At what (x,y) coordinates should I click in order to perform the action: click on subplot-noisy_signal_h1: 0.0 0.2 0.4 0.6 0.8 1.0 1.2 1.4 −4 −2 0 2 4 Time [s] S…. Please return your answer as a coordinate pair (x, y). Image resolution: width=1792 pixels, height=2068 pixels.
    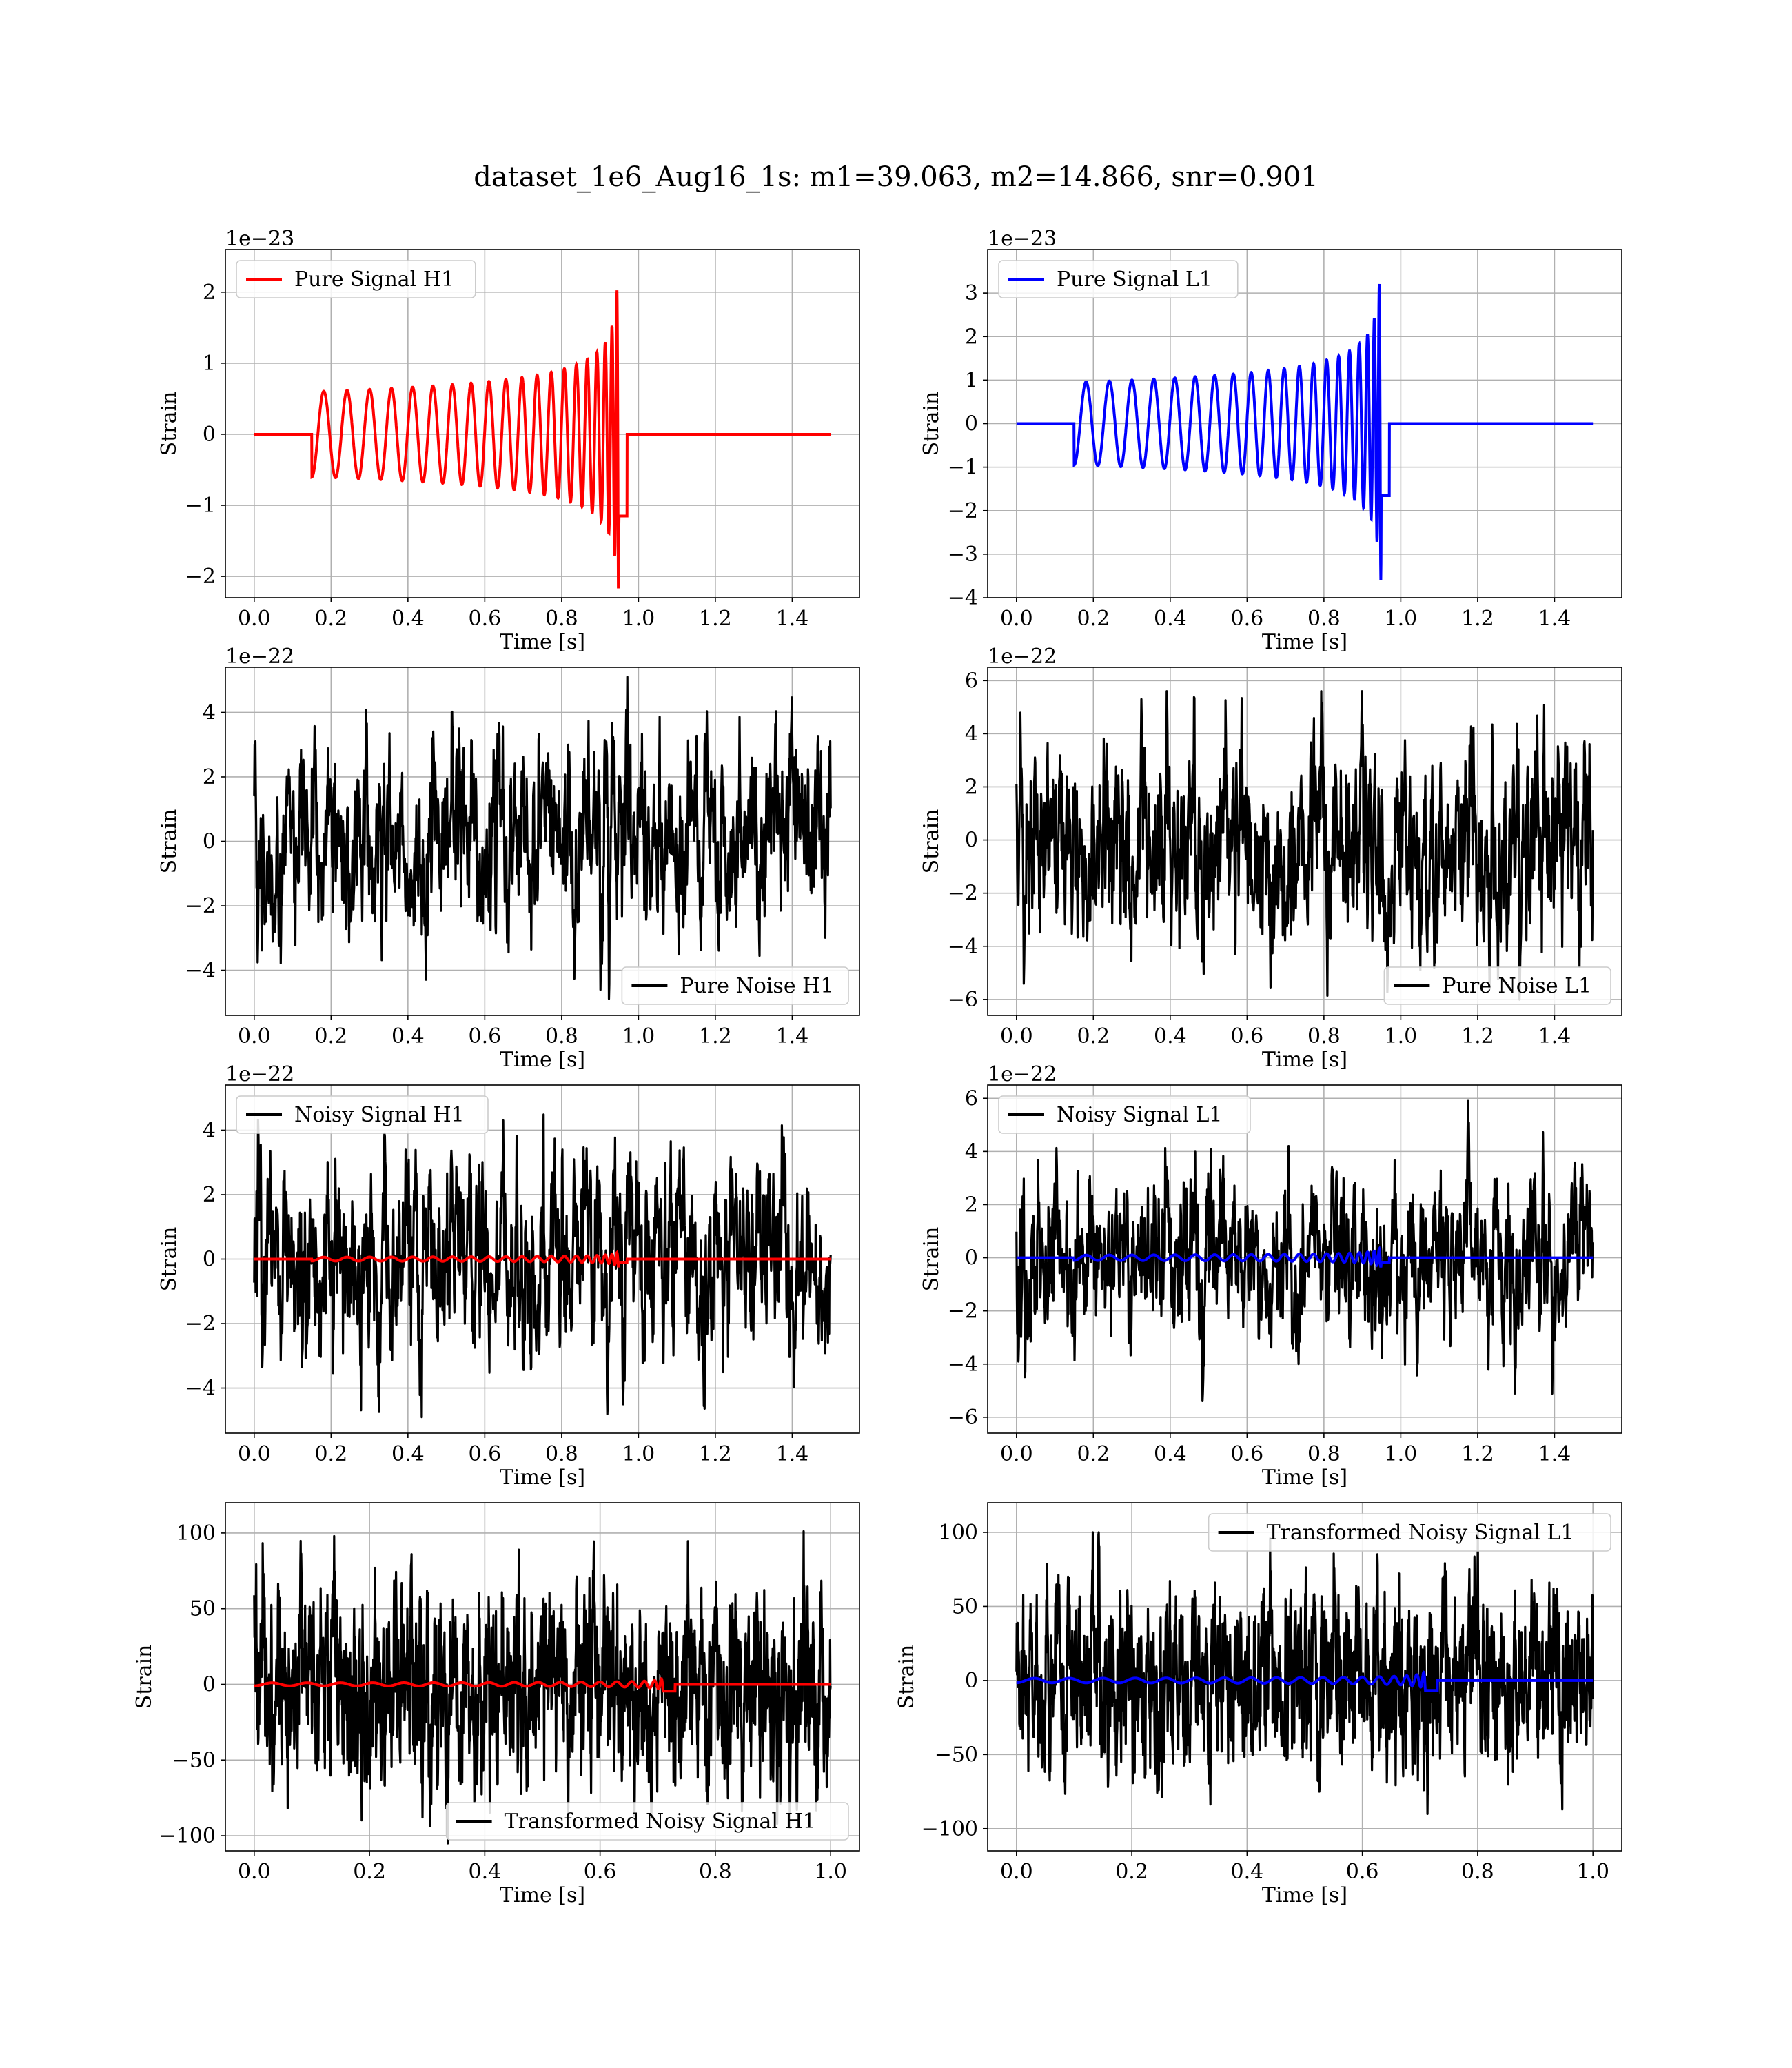
    Looking at the image, I should click on (508, 1276).